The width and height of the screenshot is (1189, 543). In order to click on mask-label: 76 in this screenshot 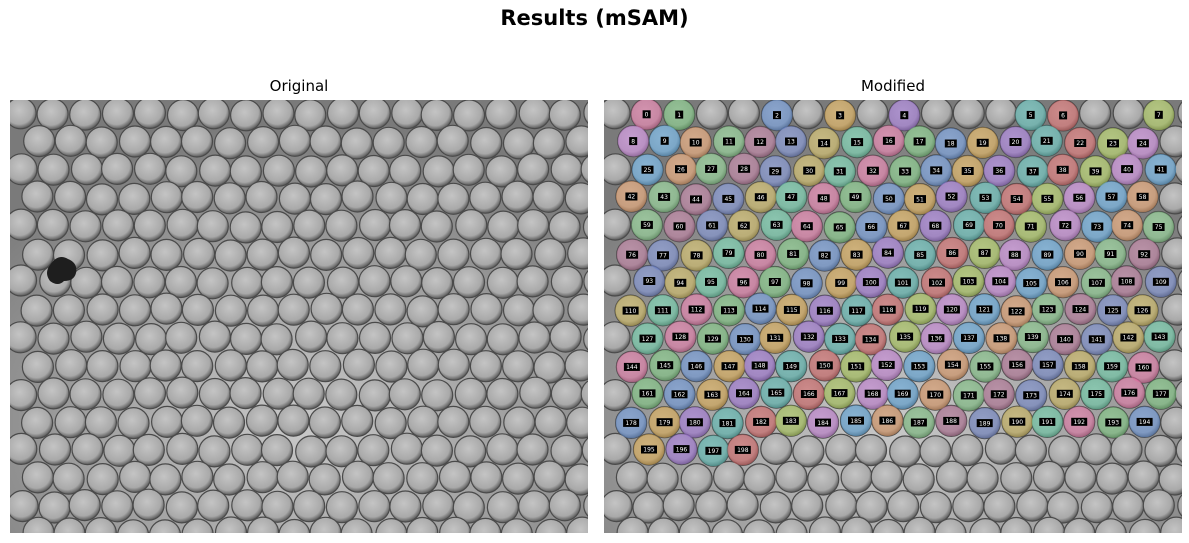, I will do `click(632, 255)`.